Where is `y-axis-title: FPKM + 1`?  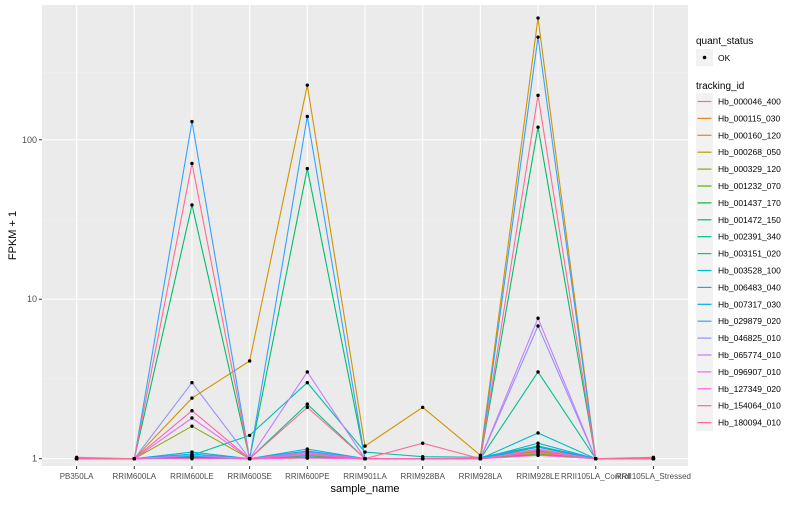
y-axis-title: FPKM + 1 is located at coordinates (13, 235).